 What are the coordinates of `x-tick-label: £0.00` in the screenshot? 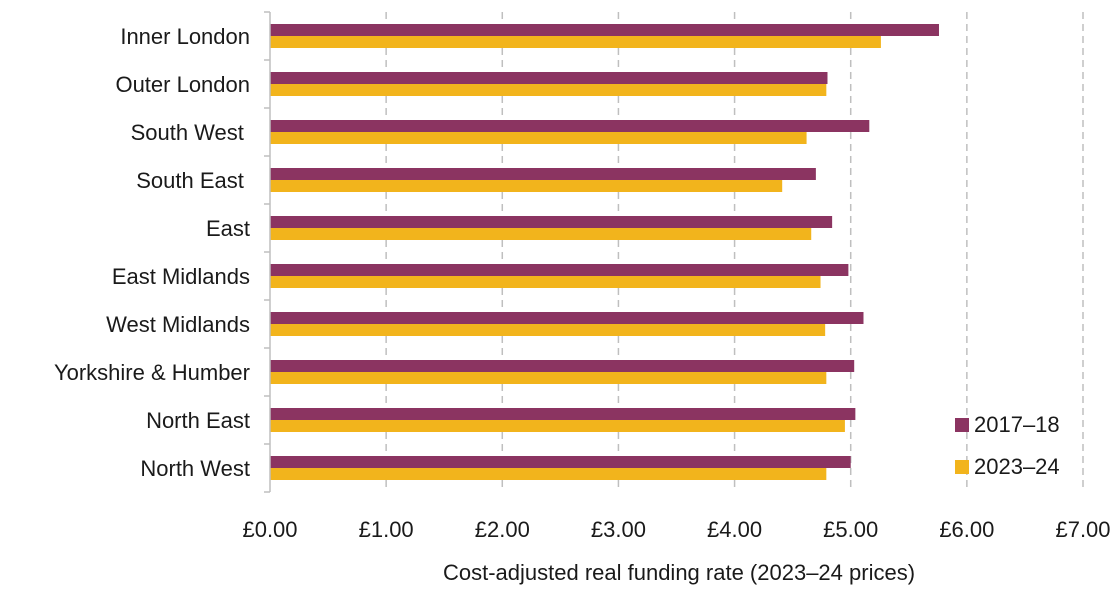 It's located at (269, 529).